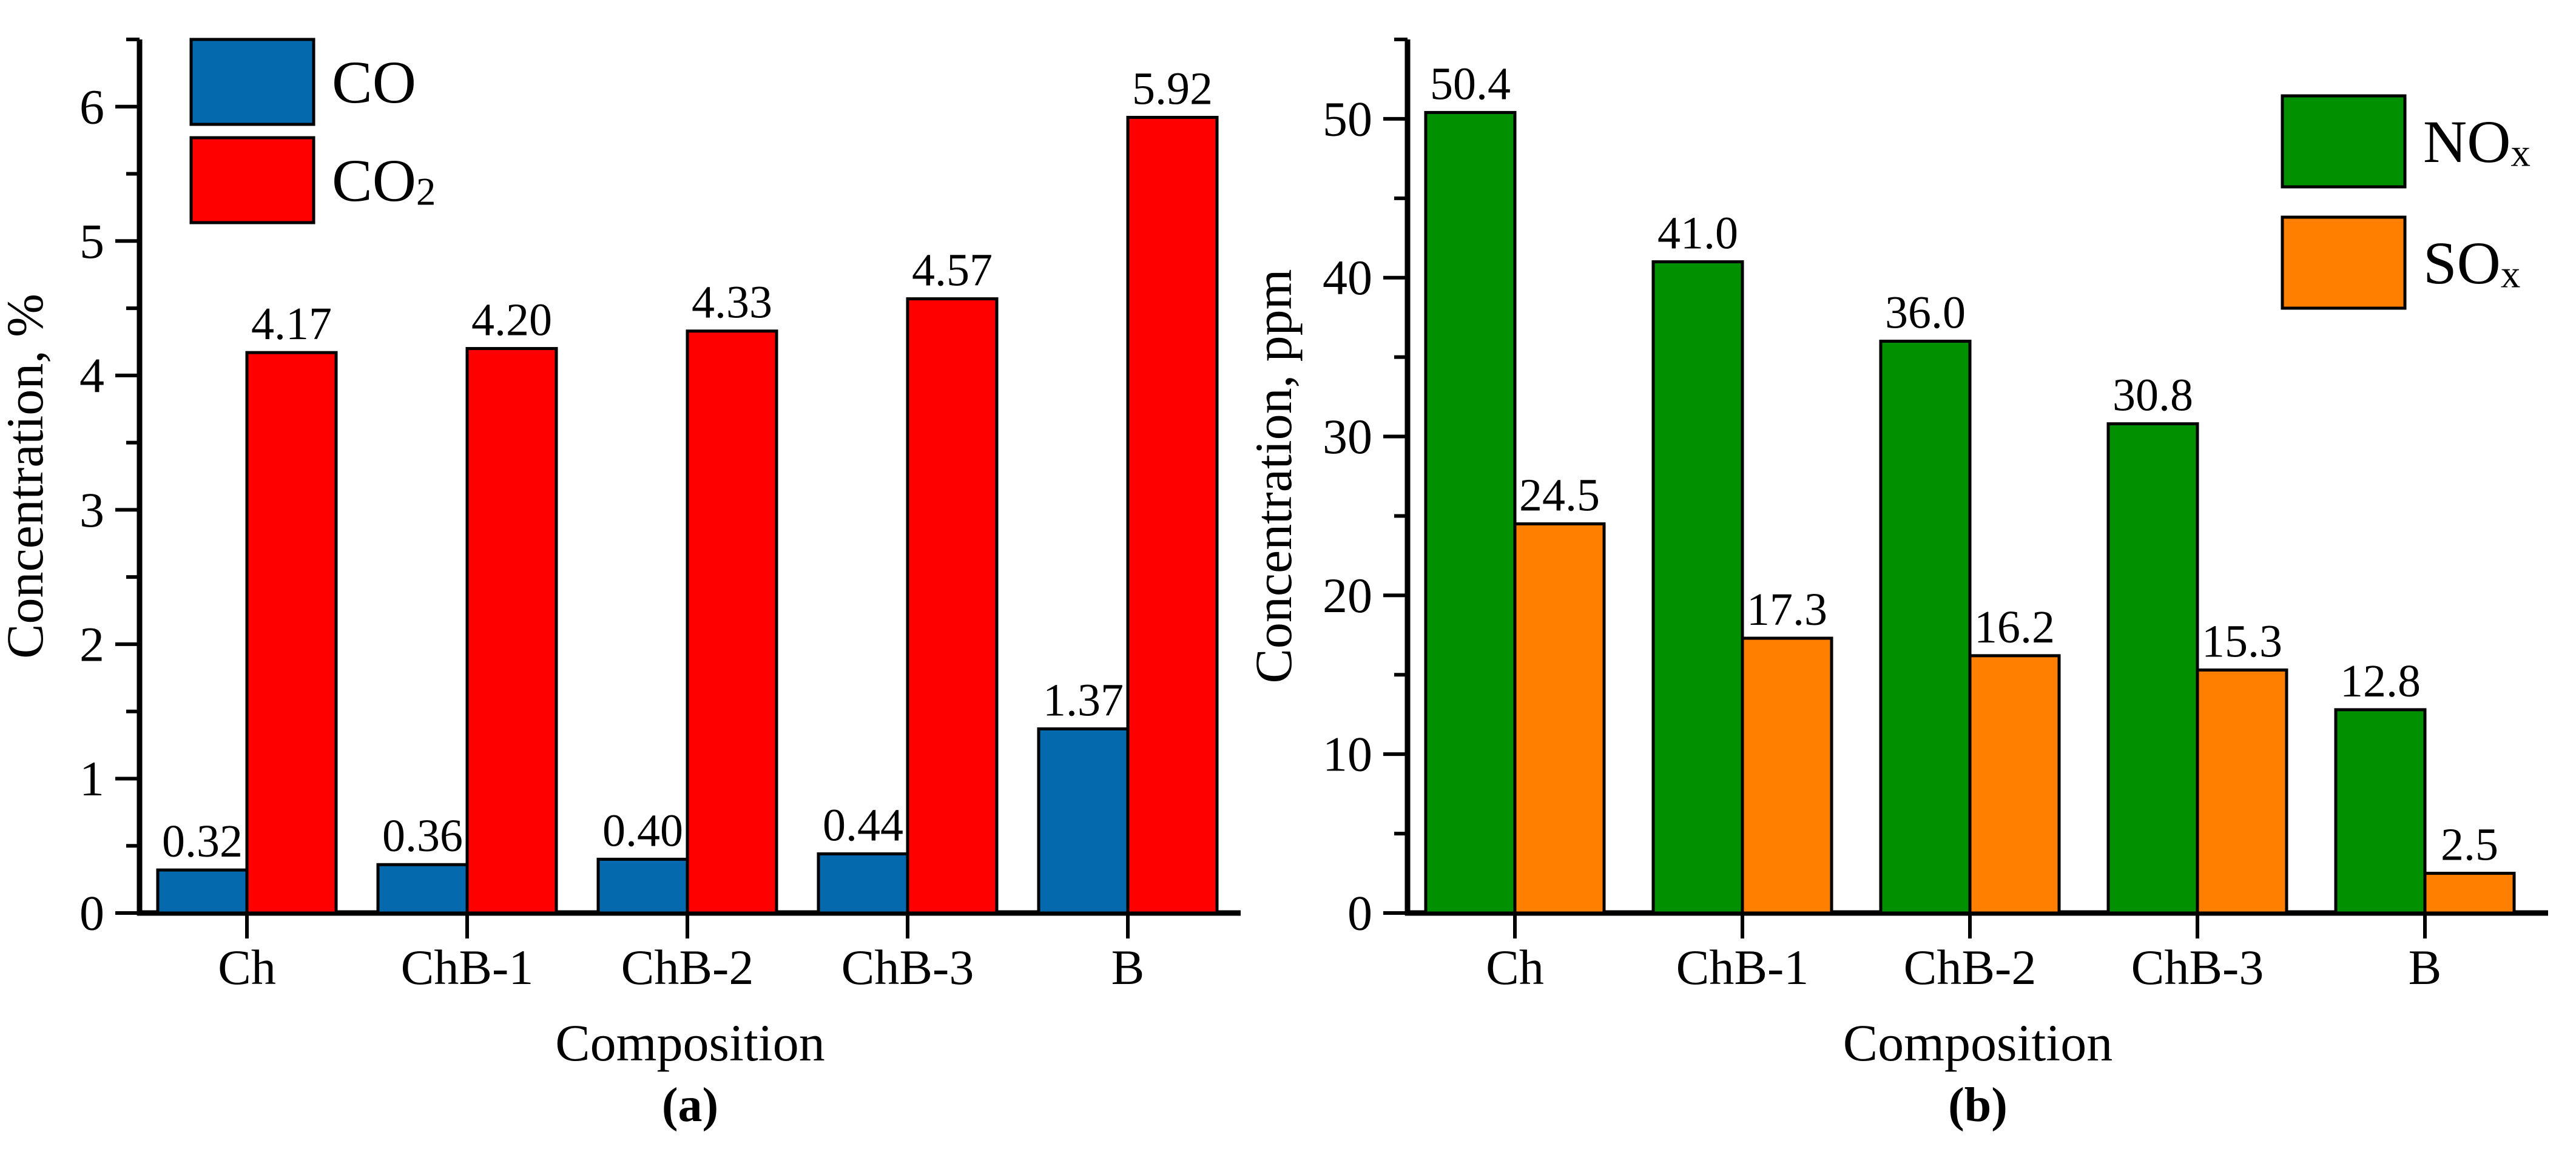 This screenshot has height=1149, width=2576. I want to click on value-label: 0.32, so click(203, 841).